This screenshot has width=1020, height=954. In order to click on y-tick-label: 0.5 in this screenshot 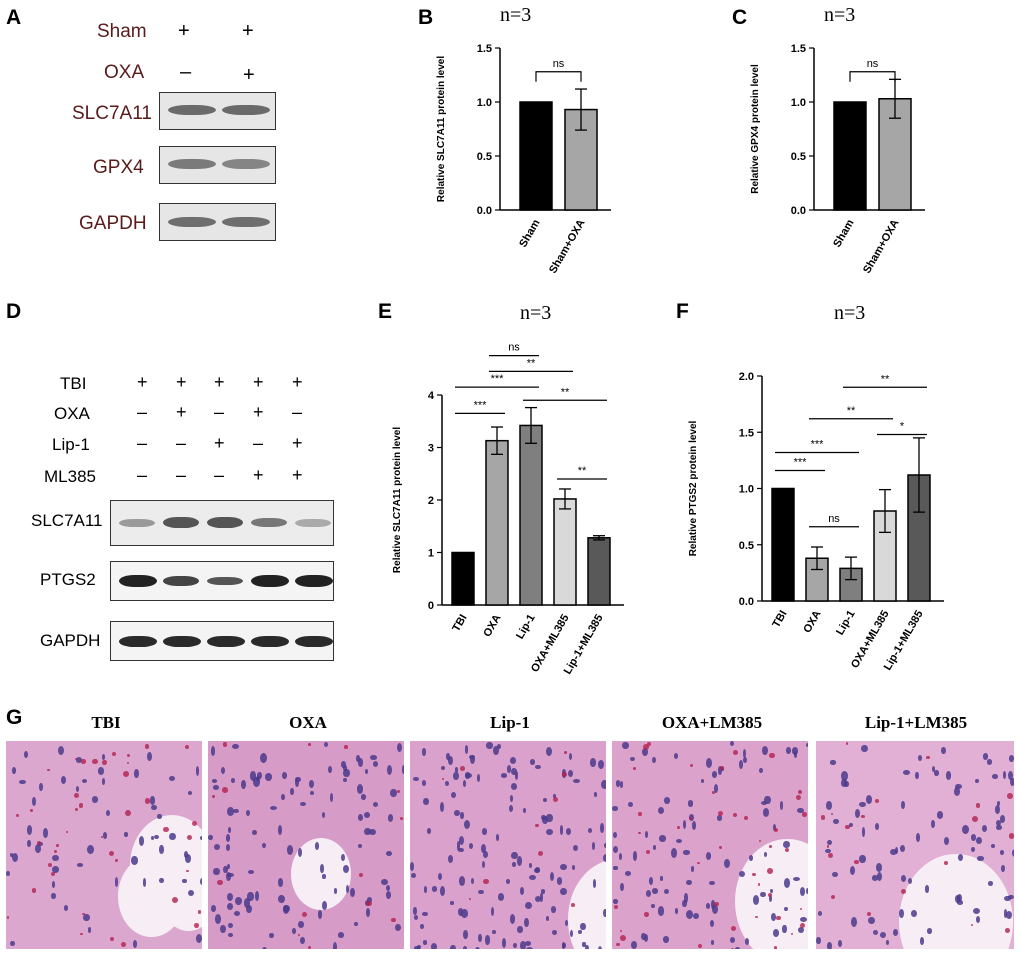, I will do `click(484, 157)`.